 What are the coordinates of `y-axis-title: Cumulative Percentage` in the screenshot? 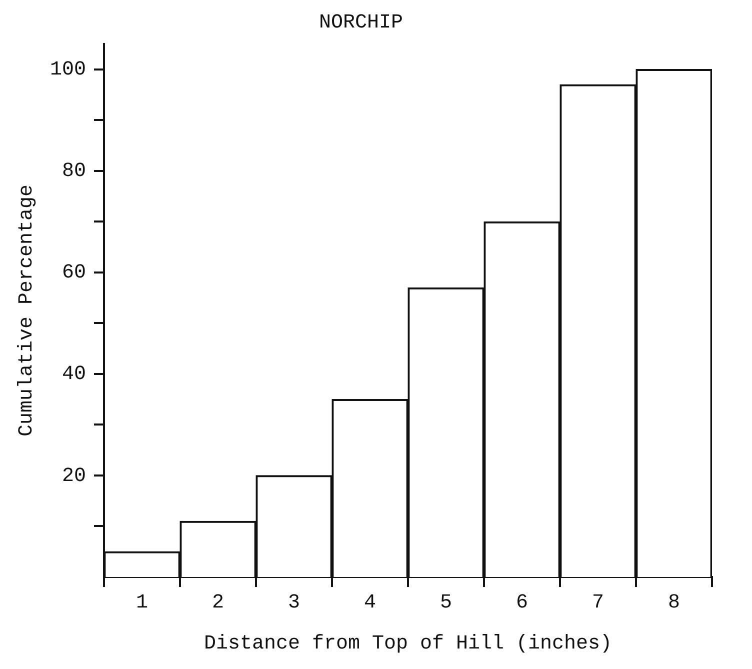 It's located at (26, 310).